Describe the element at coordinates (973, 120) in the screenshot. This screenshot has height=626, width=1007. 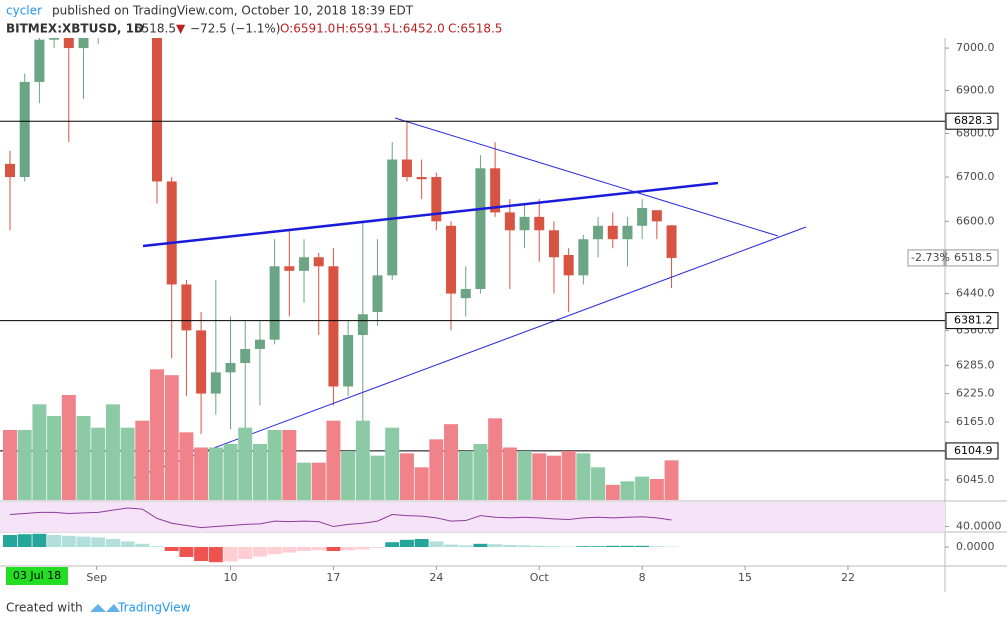
I see `level-label: 6828.3` at that location.